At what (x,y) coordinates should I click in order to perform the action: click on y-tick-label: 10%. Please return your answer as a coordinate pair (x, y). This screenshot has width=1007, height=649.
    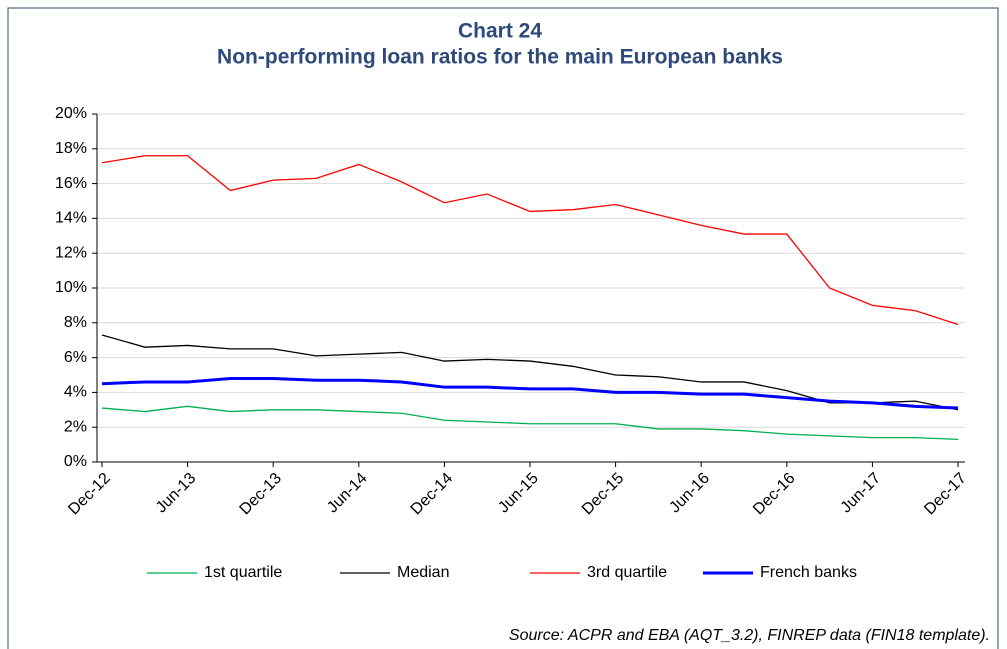
    Looking at the image, I should click on (71, 287).